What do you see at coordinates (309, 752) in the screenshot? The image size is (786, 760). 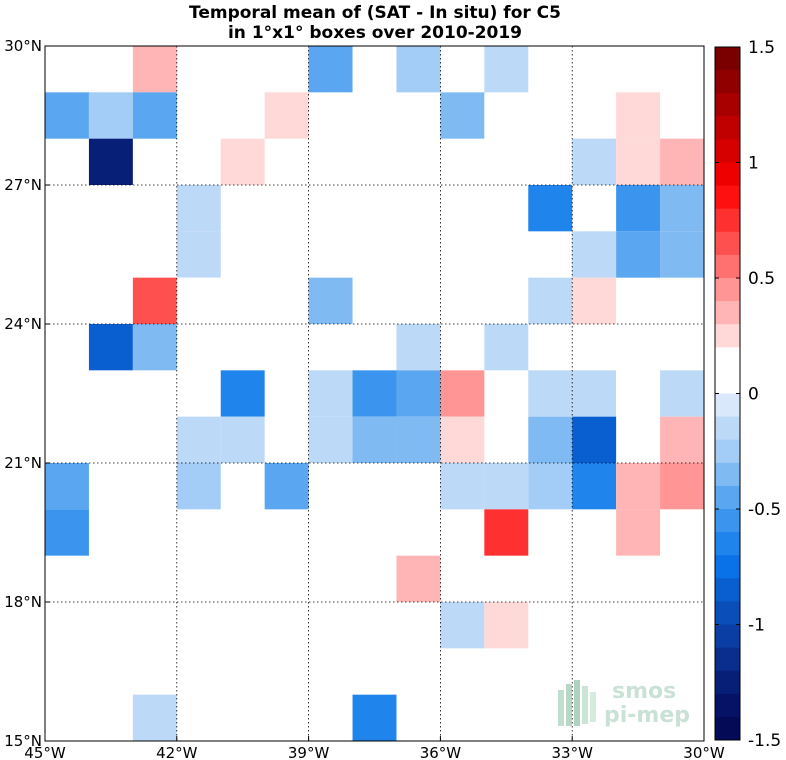 I see `x-tick-label: 39°W` at bounding box center [309, 752].